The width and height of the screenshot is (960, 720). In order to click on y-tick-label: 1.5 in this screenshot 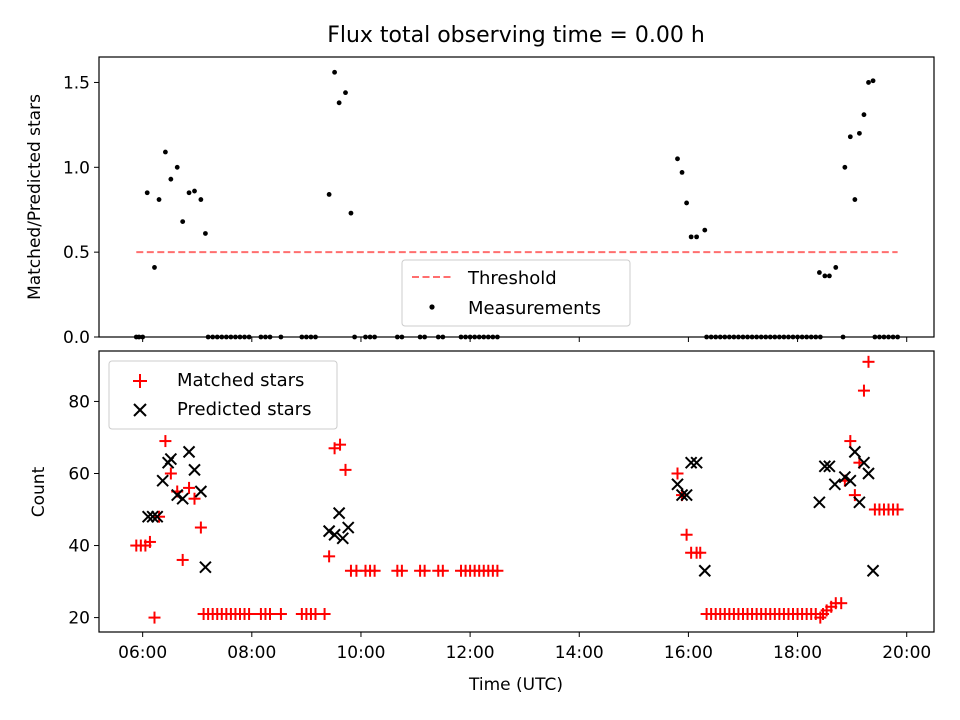, I will do `click(76, 83)`.